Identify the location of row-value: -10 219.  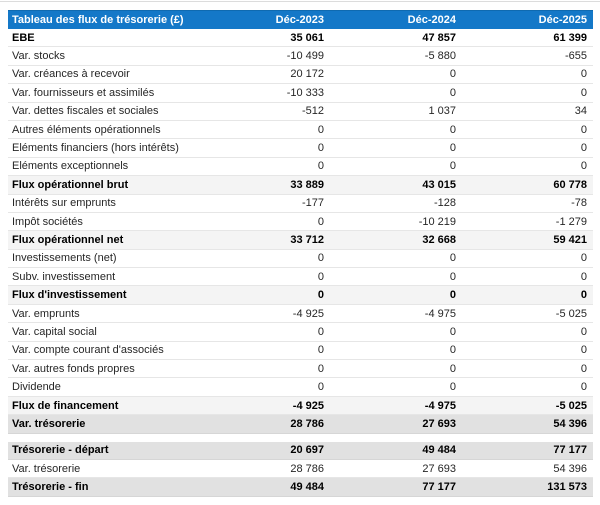
(396, 222).